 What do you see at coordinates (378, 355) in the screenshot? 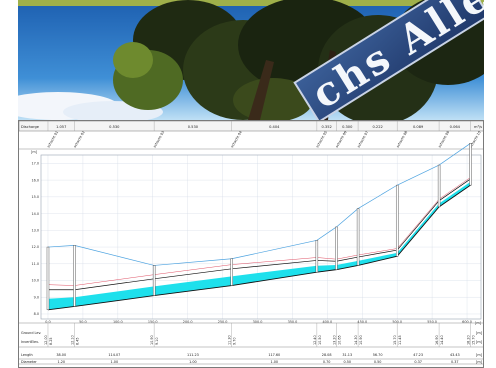
I see `length-cell: 56.70` at bounding box center [378, 355].